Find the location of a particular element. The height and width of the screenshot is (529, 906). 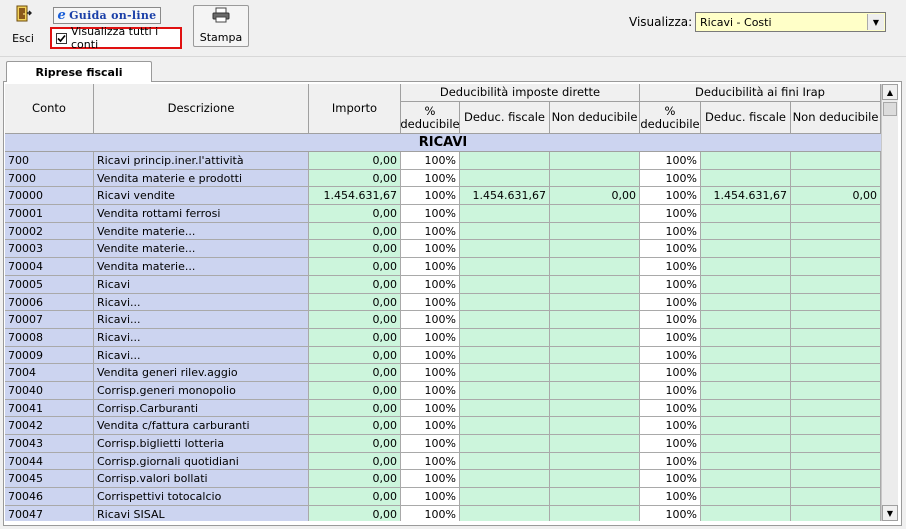

table-row: 70045 Corrisp.valori bollati 0,00 100% 100% is located at coordinates (443, 479).